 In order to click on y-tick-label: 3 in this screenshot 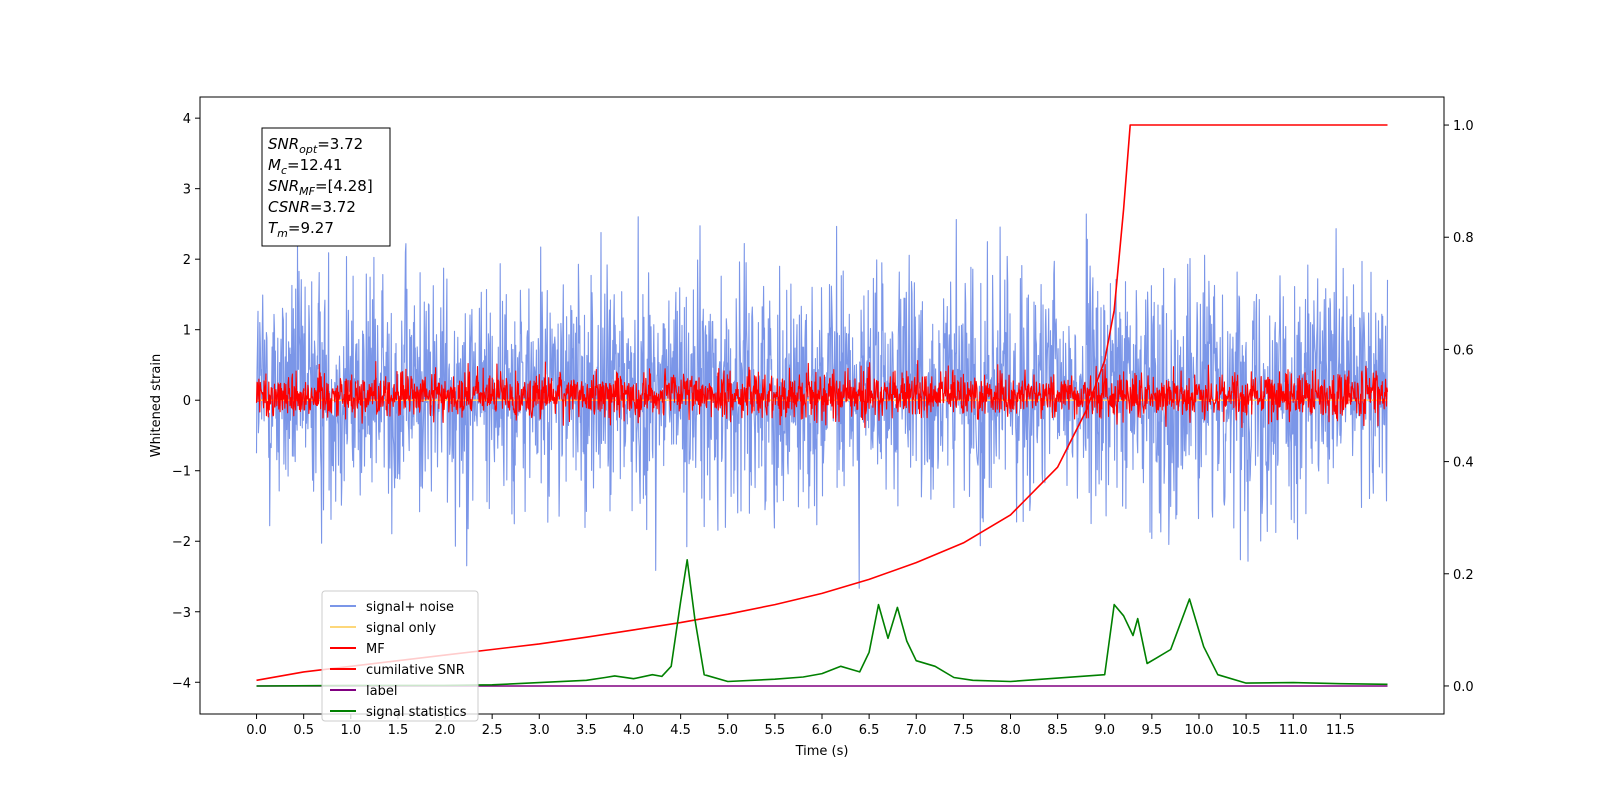, I will do `click(187, 190)`.